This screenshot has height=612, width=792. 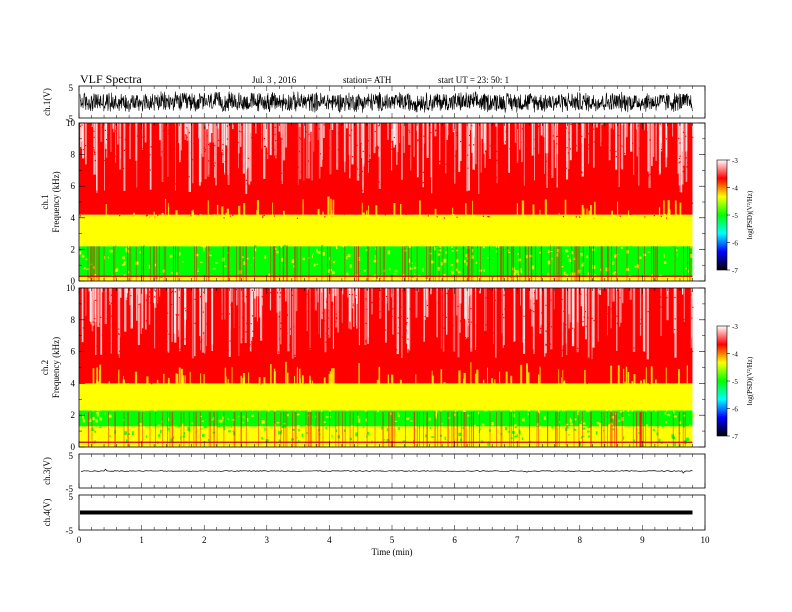 I want to click on x-tick-label: 4, so click(x=329, y=540).